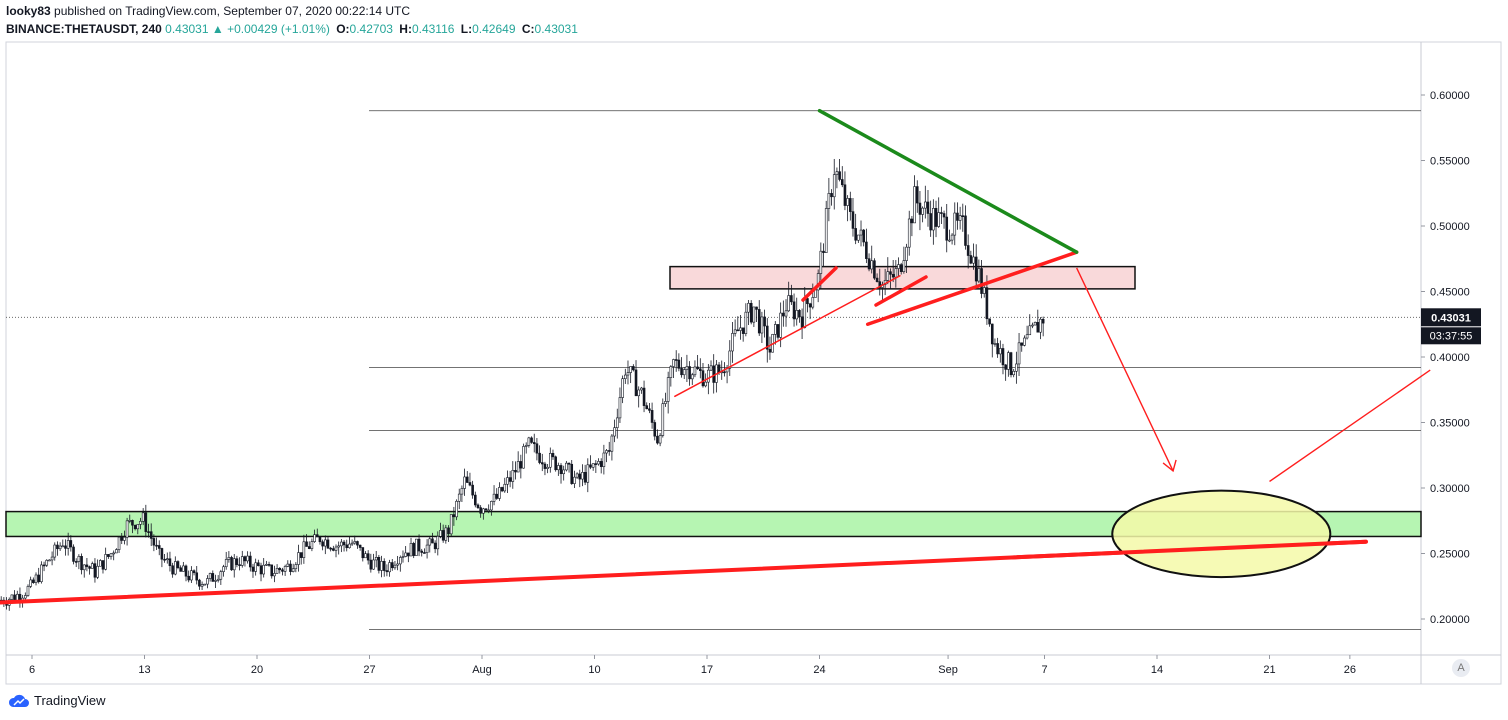  I want to click on trendline-wedge-upper, so click(948, 181).